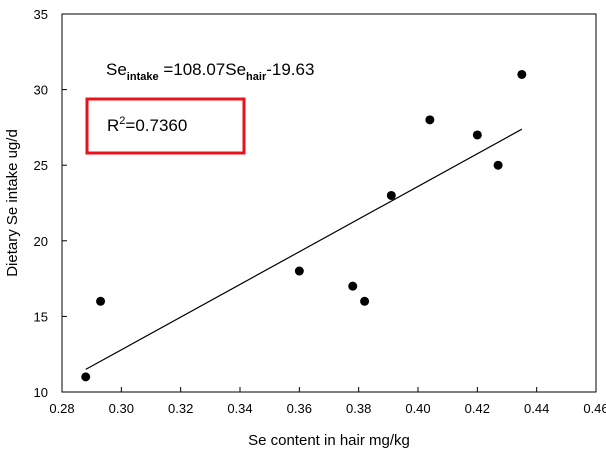 Image resolution: width=606 pixels, height=460 pixels. What do you see at coordinates (41, 392) in the screenshot?
I see `y-tick-label: 10` at bounding box center [41, 392].